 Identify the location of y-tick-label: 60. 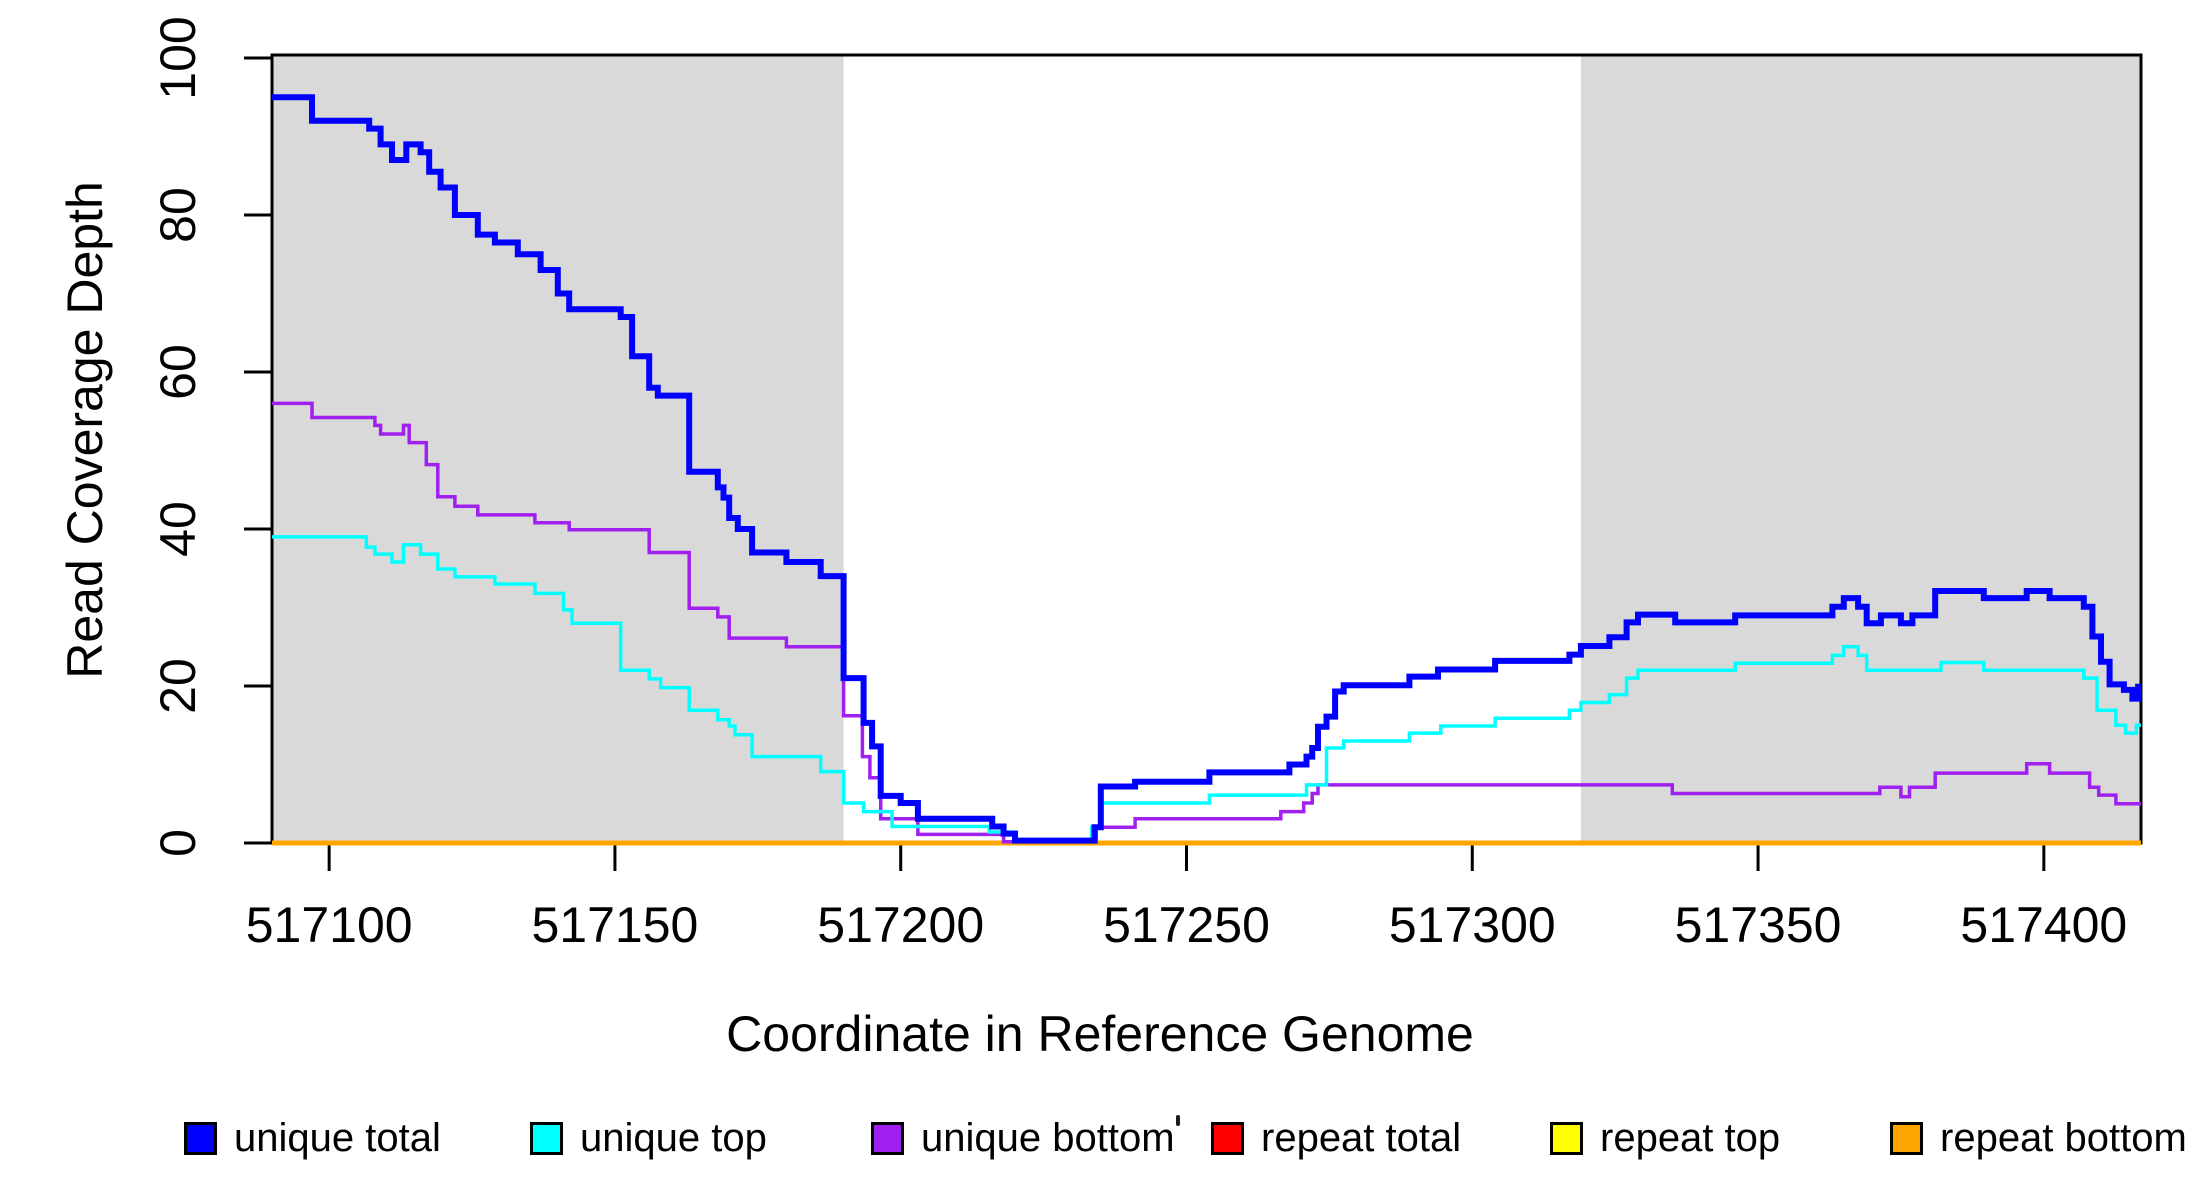
(178, 372).